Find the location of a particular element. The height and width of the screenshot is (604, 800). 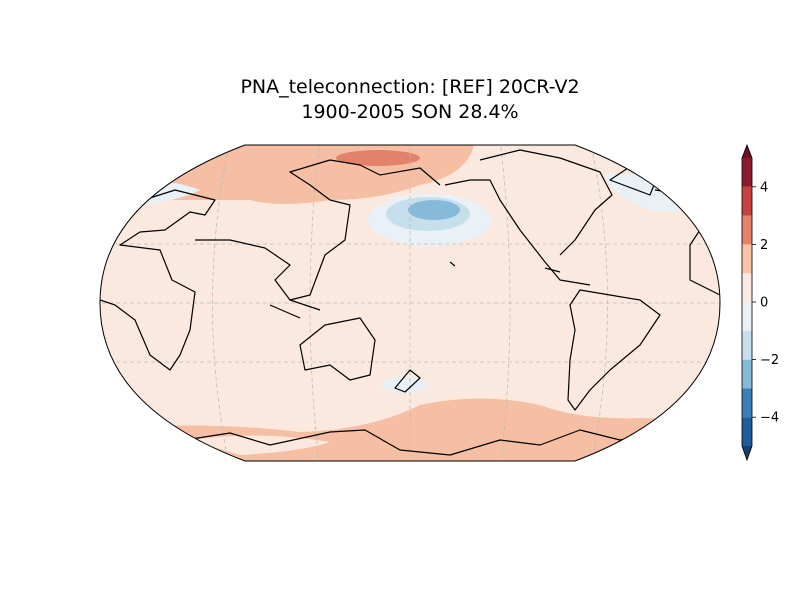

colorbar-tick-label: 4 is located at coordinates (764, 187).